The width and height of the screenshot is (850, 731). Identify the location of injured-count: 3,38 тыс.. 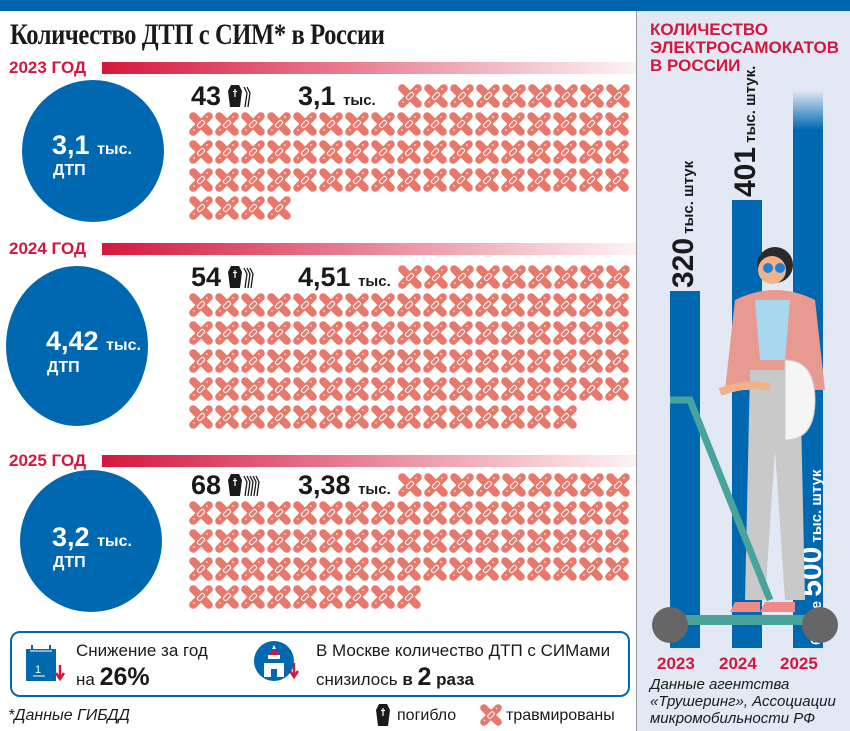
(344, 485).